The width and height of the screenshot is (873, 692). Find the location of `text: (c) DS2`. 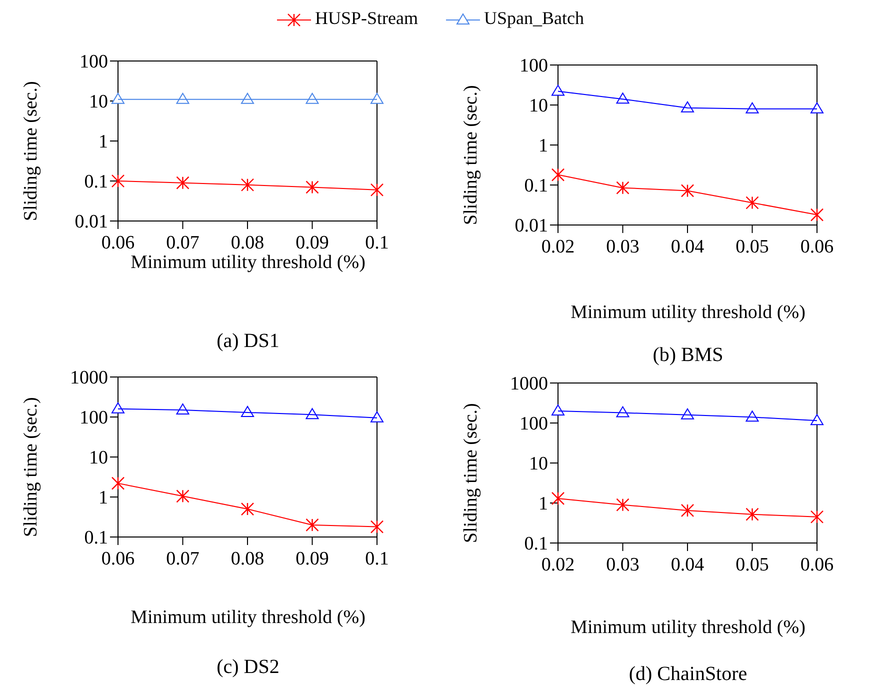

text: (c) DS2 is located at coordinates (248, 667).